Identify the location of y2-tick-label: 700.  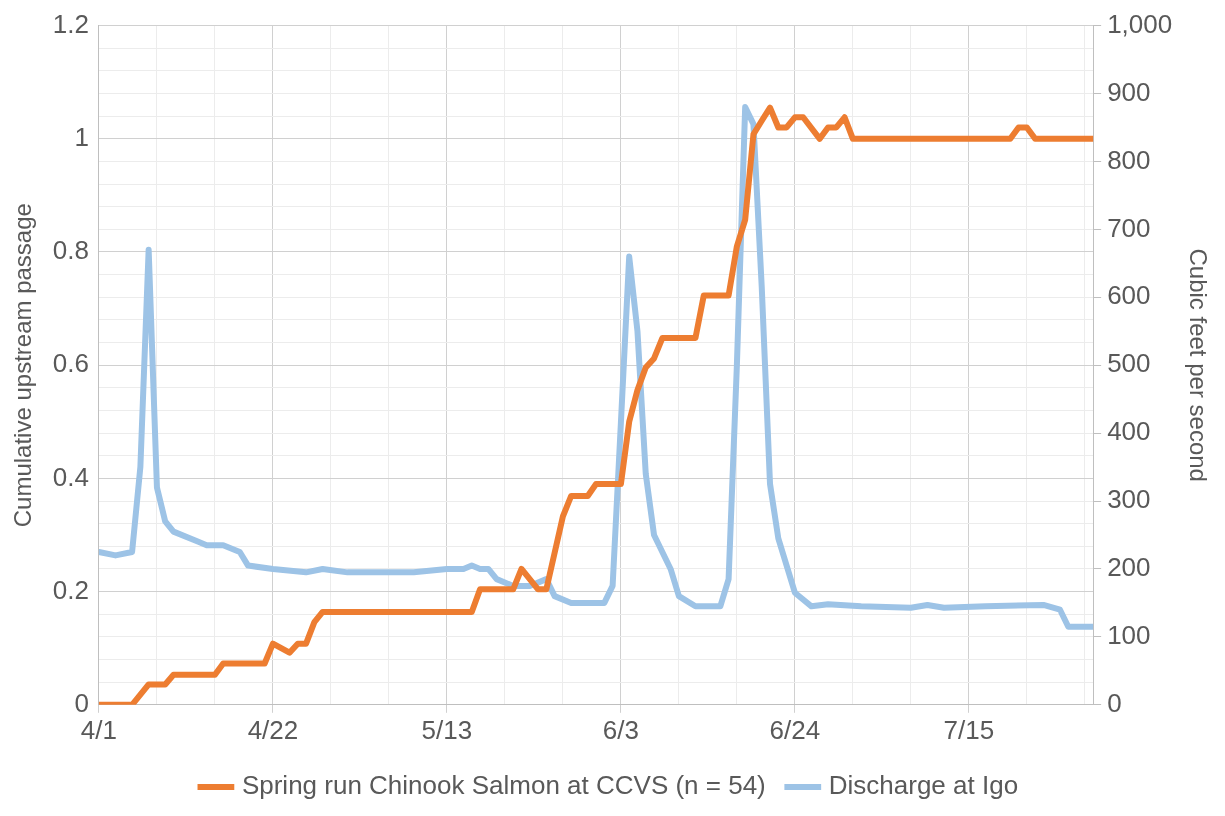
(1129, 227).